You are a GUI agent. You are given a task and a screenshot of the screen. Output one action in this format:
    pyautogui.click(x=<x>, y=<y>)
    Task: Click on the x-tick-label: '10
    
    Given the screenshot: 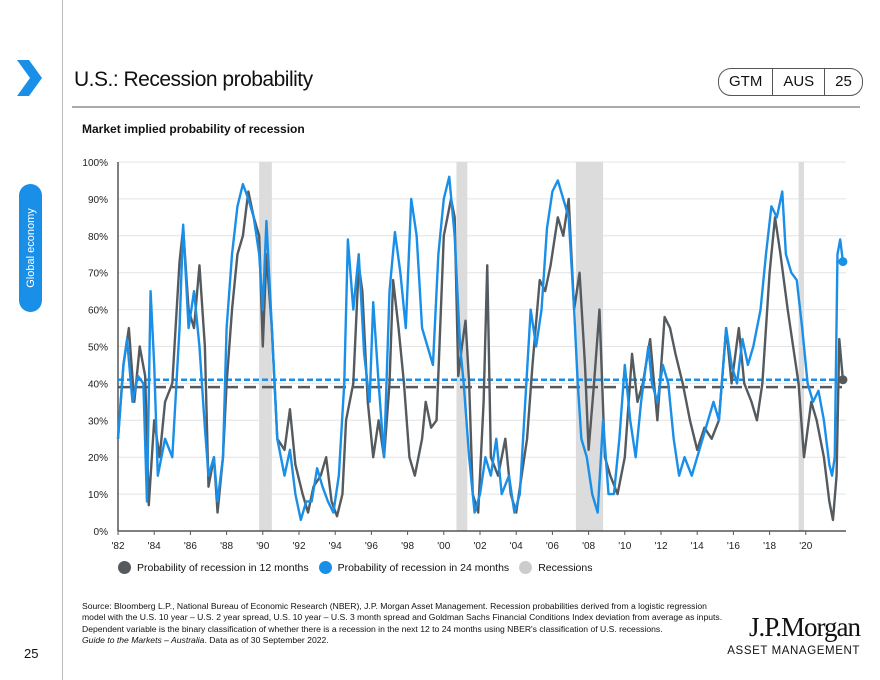 What is the action you would take?
    pyautogui.click(x=624, y=546)
    